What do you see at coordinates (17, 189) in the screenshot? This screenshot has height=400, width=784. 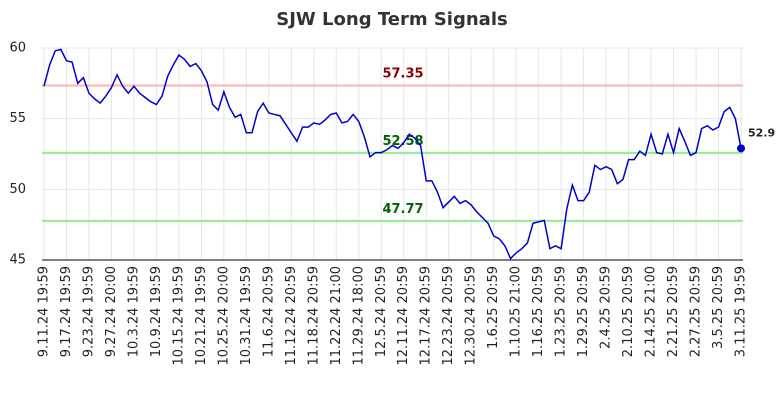 I see `y-tick-label: 50` at bounding box center [17, 189].